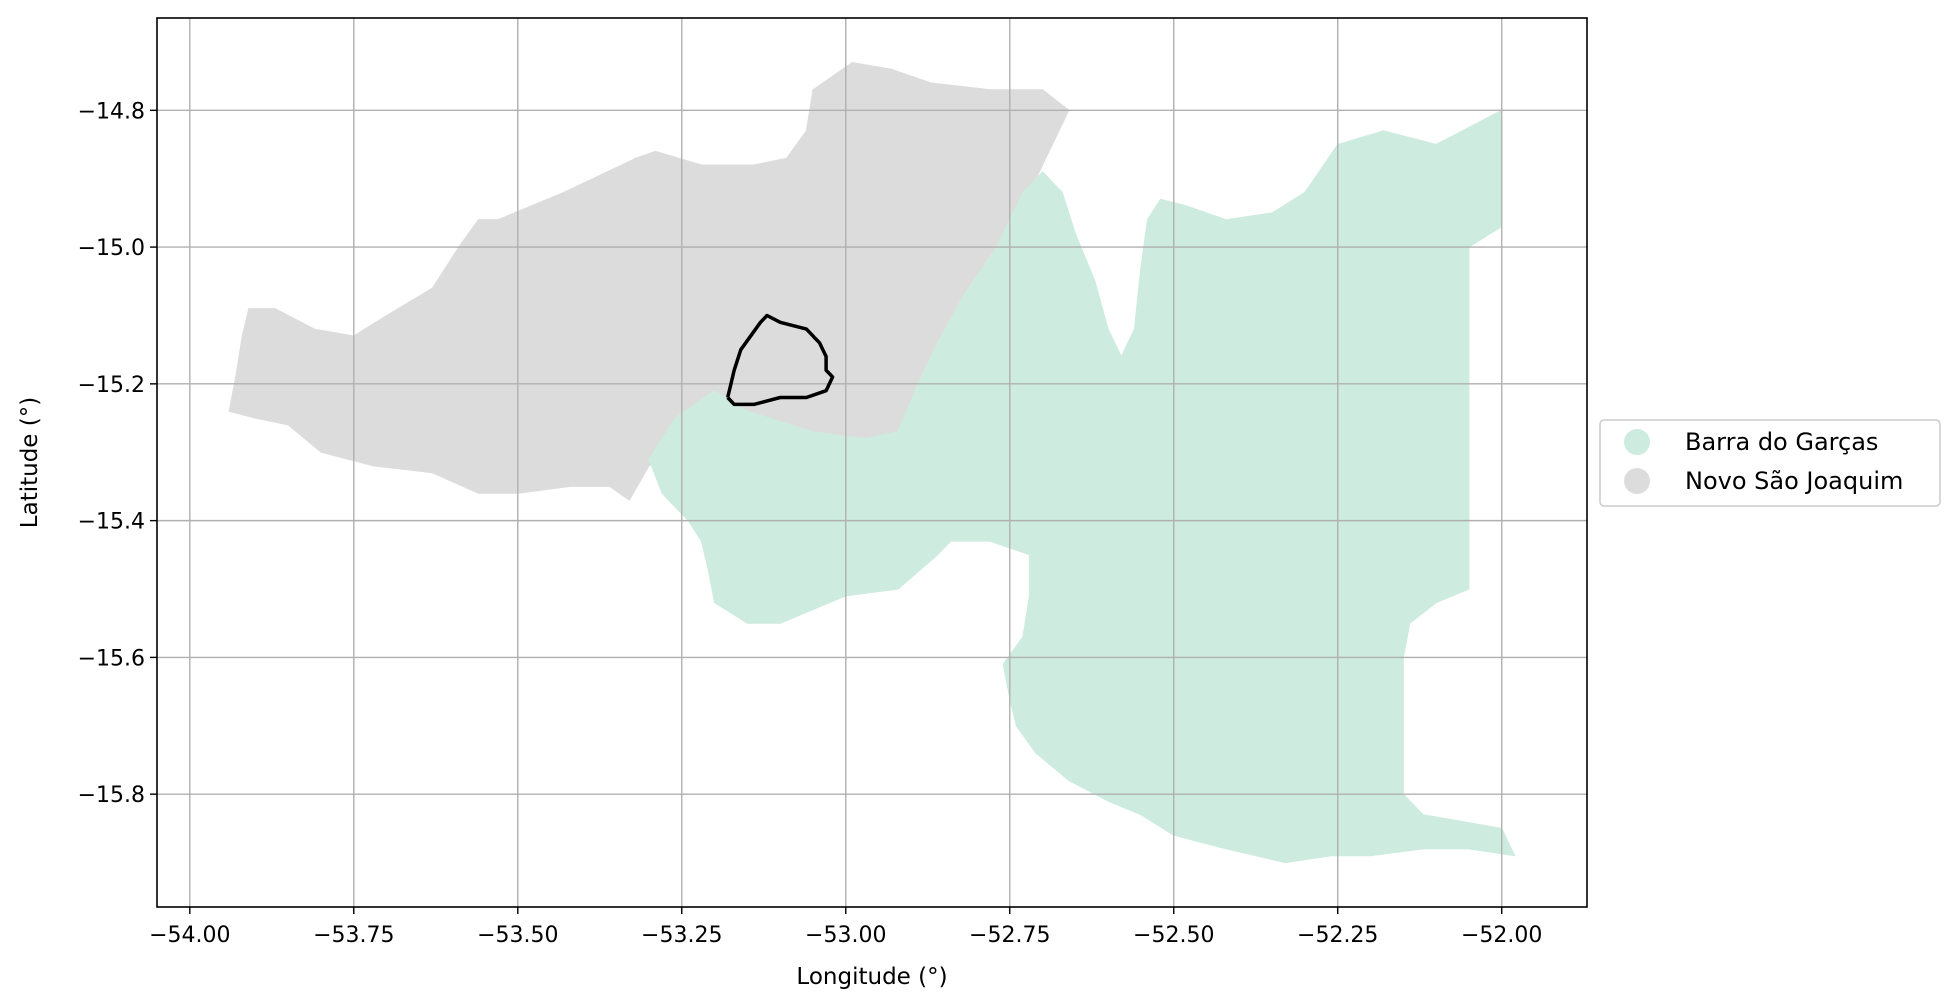  What do you see at coordinates (1637, 481) in the screenshot?
I see `legend-marker-novo-sao-joaquim` at bounding box center [1637, 481].